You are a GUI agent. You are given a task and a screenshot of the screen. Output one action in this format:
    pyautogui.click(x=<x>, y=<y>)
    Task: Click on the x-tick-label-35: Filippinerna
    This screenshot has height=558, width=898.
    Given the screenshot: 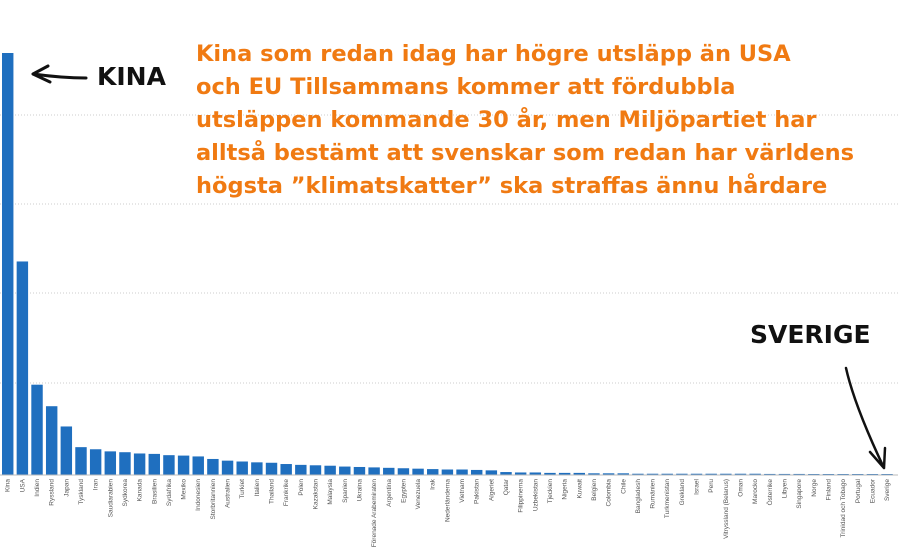 What is the action you would take?
    pyautogui.click(x=521, y=496)
    